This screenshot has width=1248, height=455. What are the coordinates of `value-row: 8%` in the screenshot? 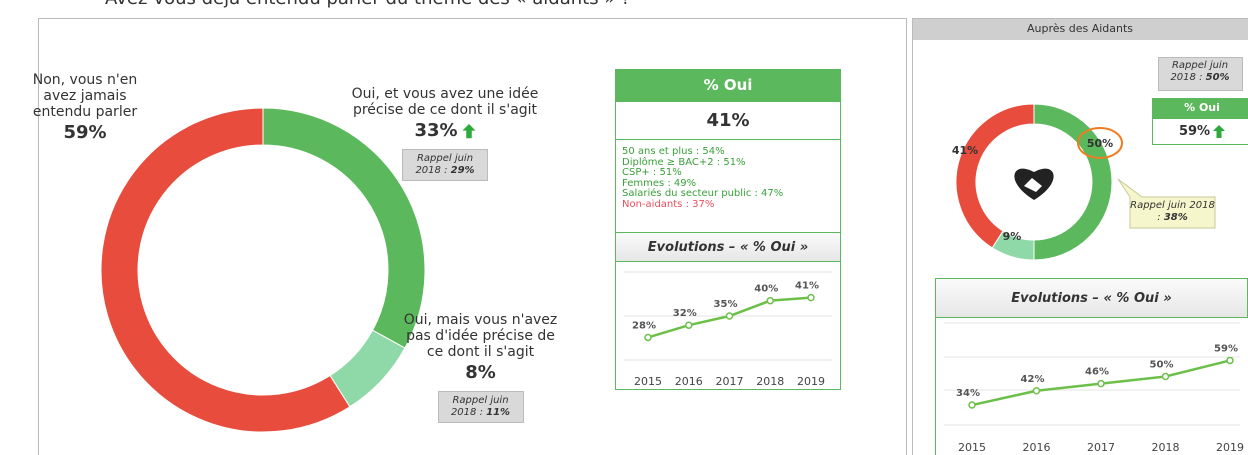 It's located at (480, 372).